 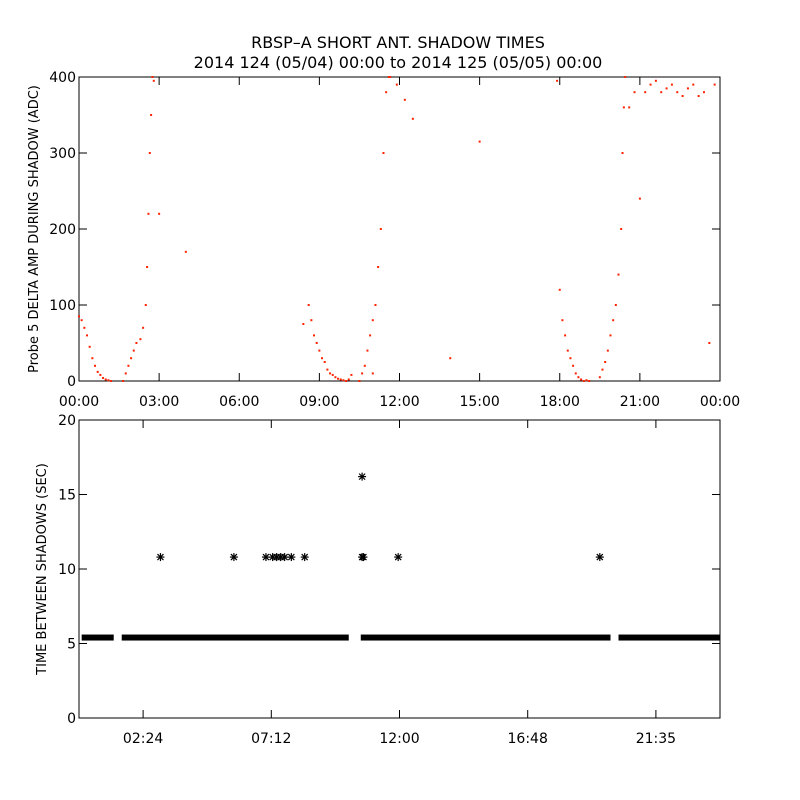 I want to click on x-tick-label: 21:35, so click(x=656, y=739).